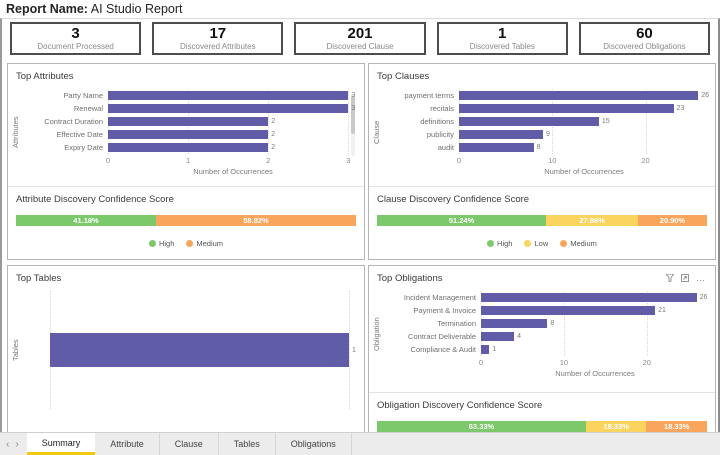 The height and width of the screenshot is (455, 720). I want to click on tab-tables: Tables, so click(247, 444).